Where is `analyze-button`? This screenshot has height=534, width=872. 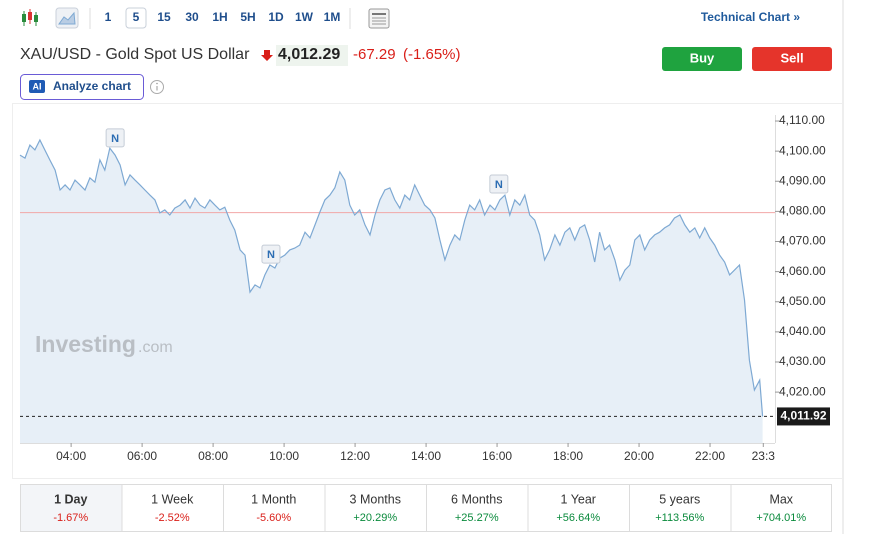
analyze-button is located at coordinates (82, 87).